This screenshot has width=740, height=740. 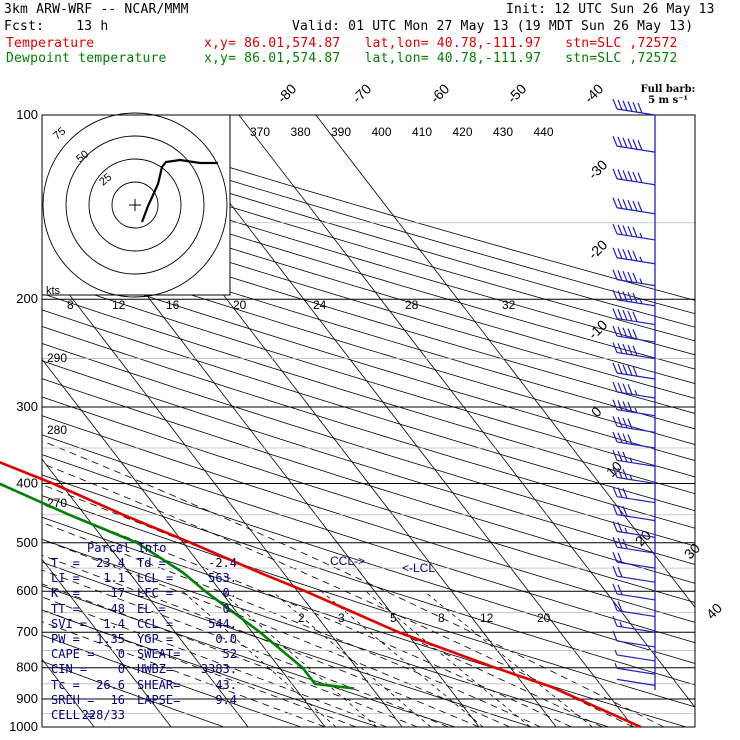 What do you see at coordinates (144, 669) in the screenshot?
I see `parcel-info-row: CIN = 0 HWBZ= 3383.` at bounding box center [144, 669].